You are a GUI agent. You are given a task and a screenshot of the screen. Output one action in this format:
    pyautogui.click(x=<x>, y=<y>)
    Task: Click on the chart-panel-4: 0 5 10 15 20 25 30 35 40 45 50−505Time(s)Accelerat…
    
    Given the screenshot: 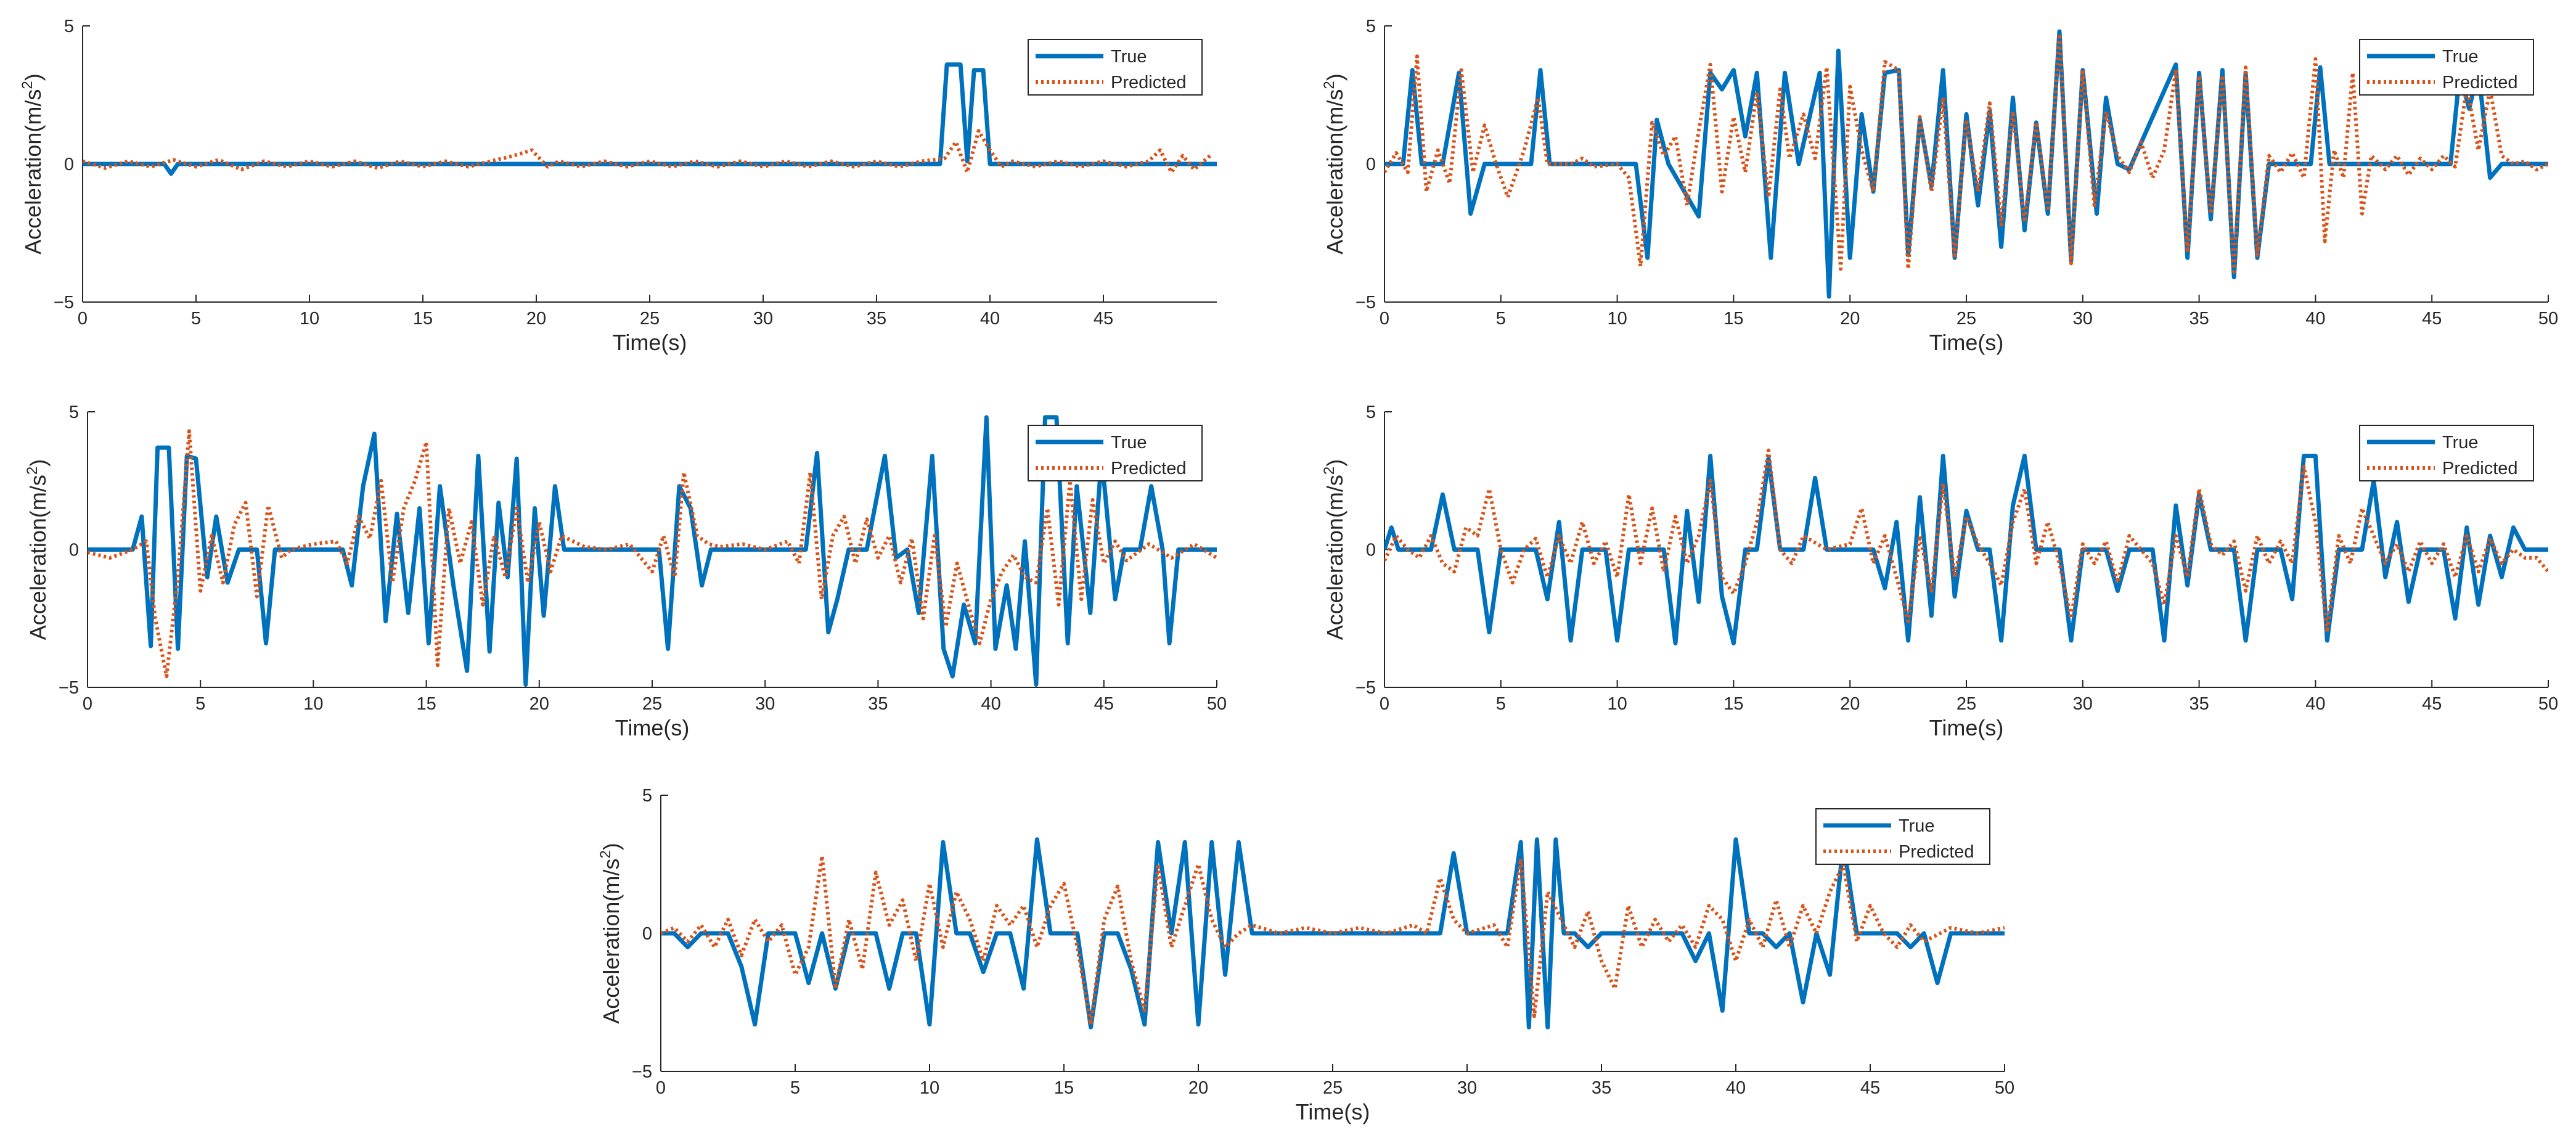 What is the action you would take?
    pyautogui.click(x=1939, y=571)
    